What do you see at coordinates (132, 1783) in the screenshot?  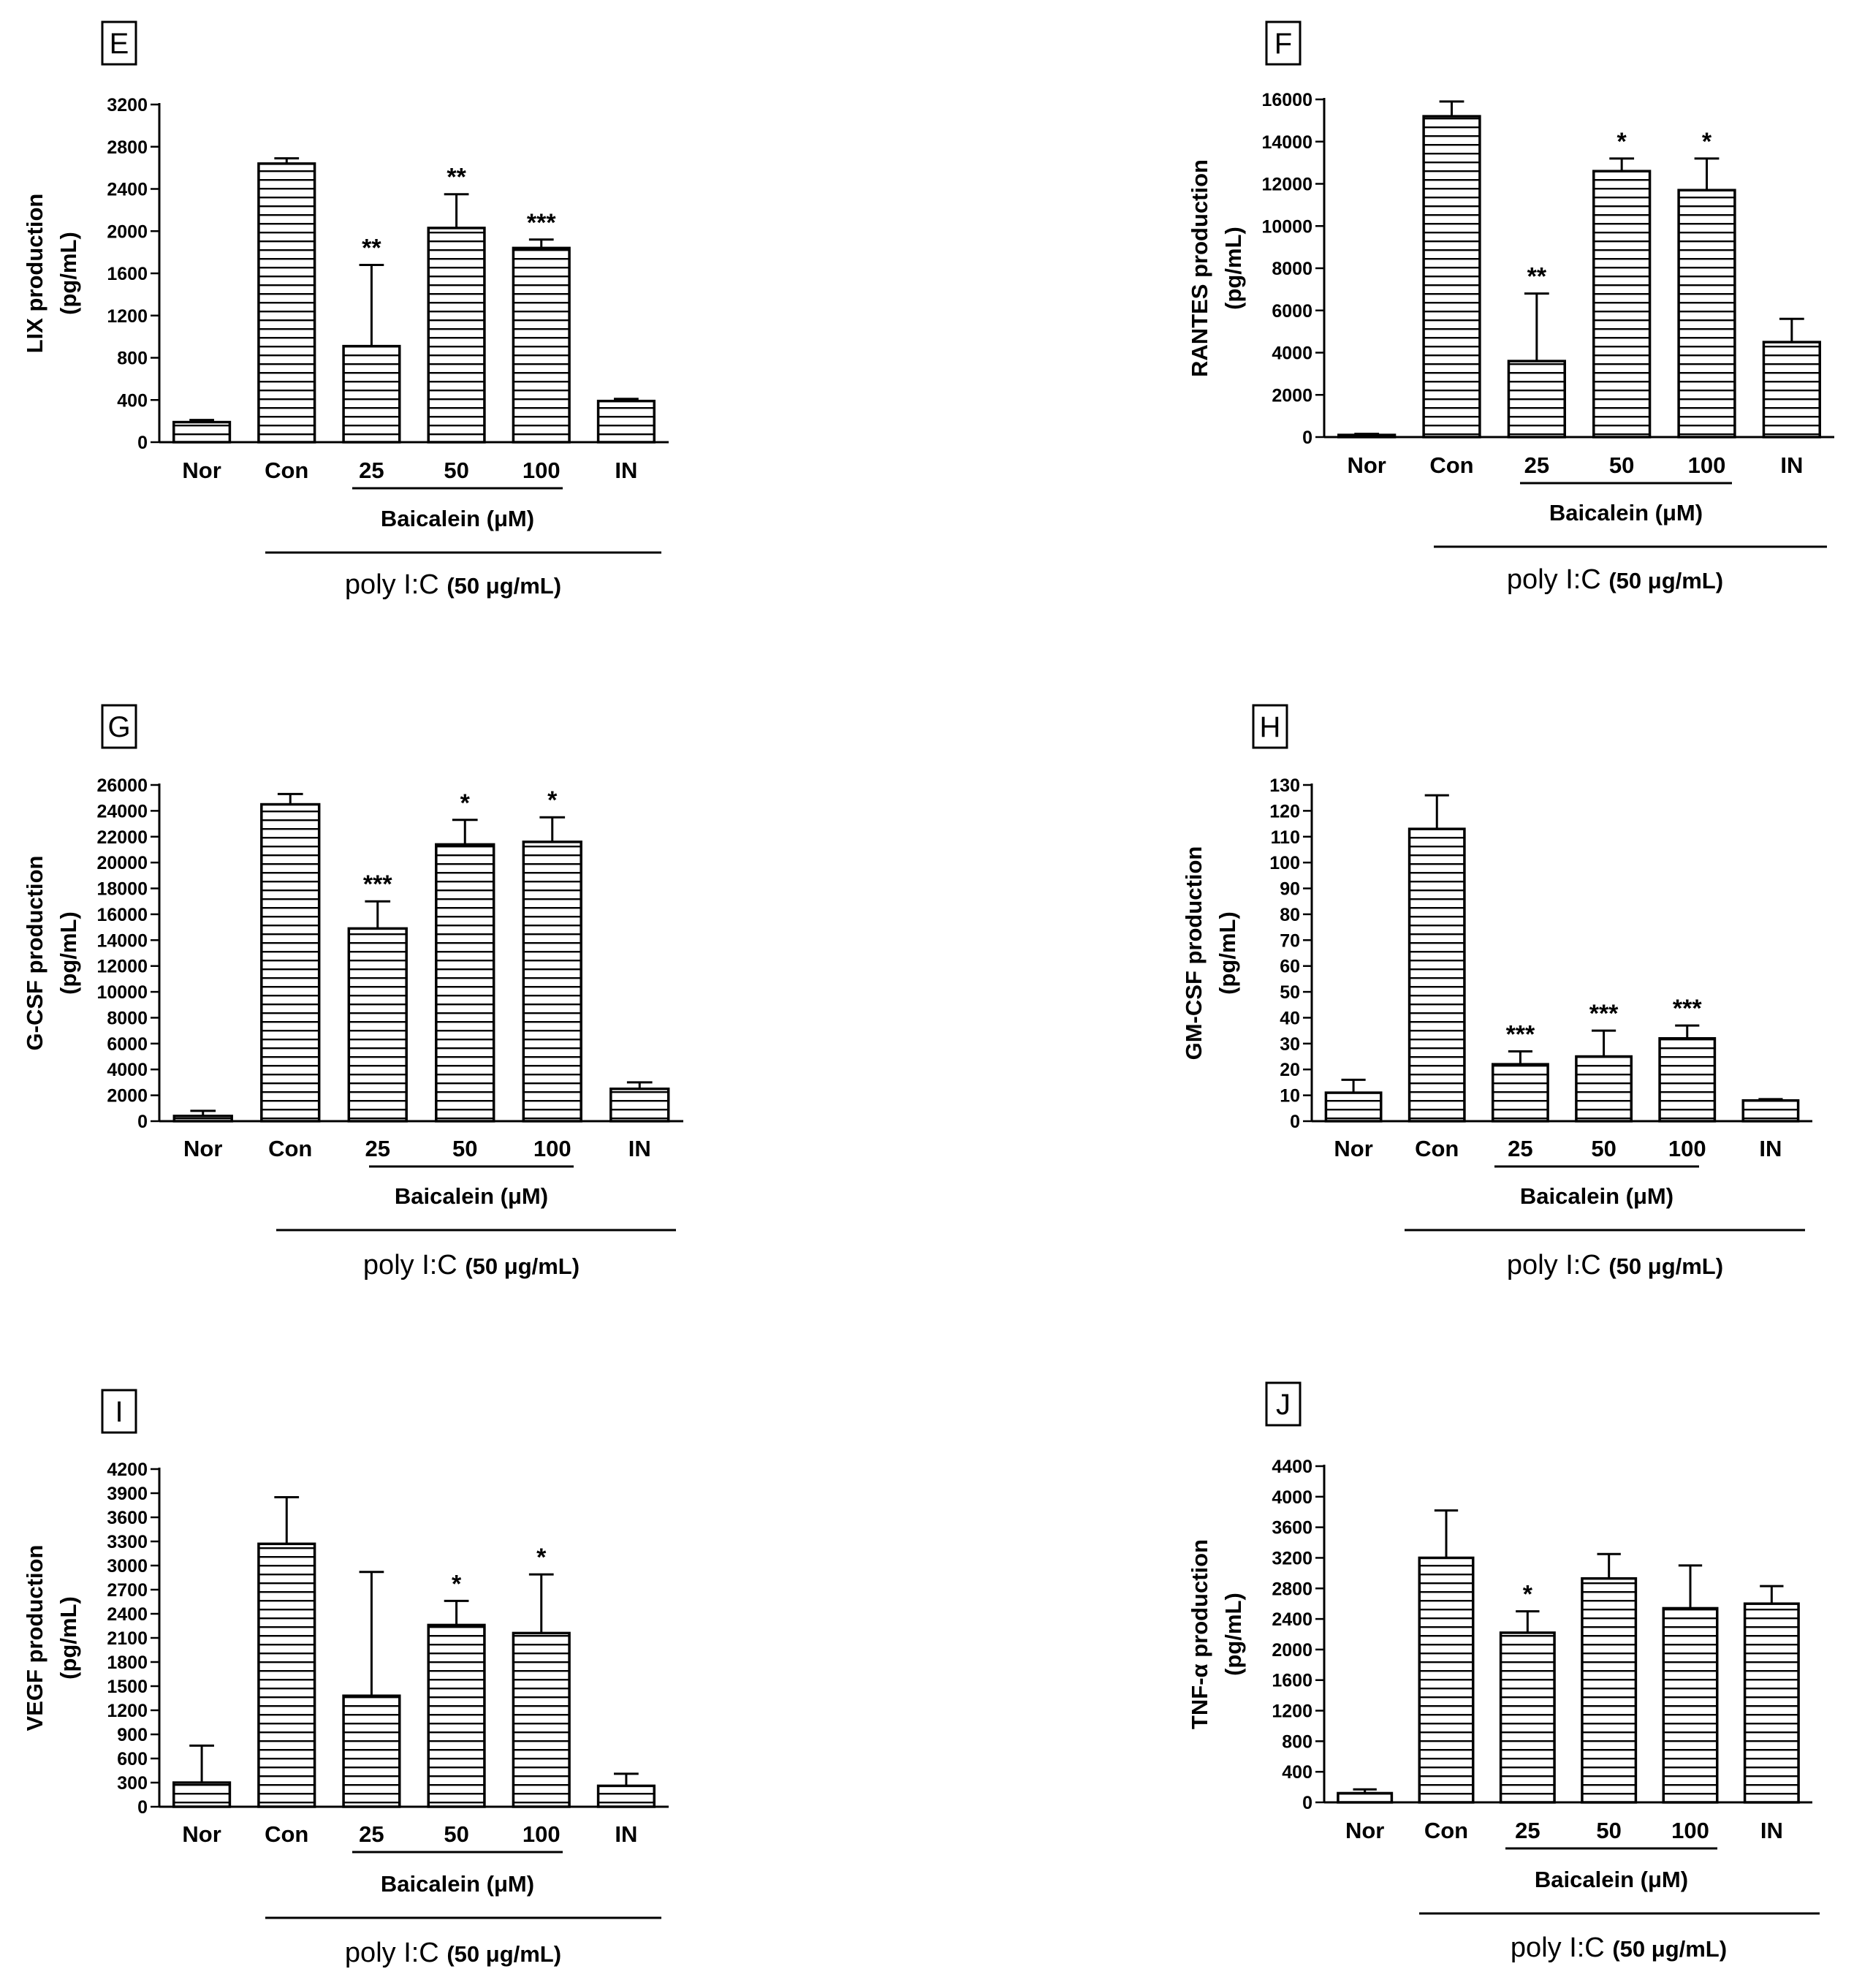 I see `y-tick-label: 300` at bounding box center [132, 1783].